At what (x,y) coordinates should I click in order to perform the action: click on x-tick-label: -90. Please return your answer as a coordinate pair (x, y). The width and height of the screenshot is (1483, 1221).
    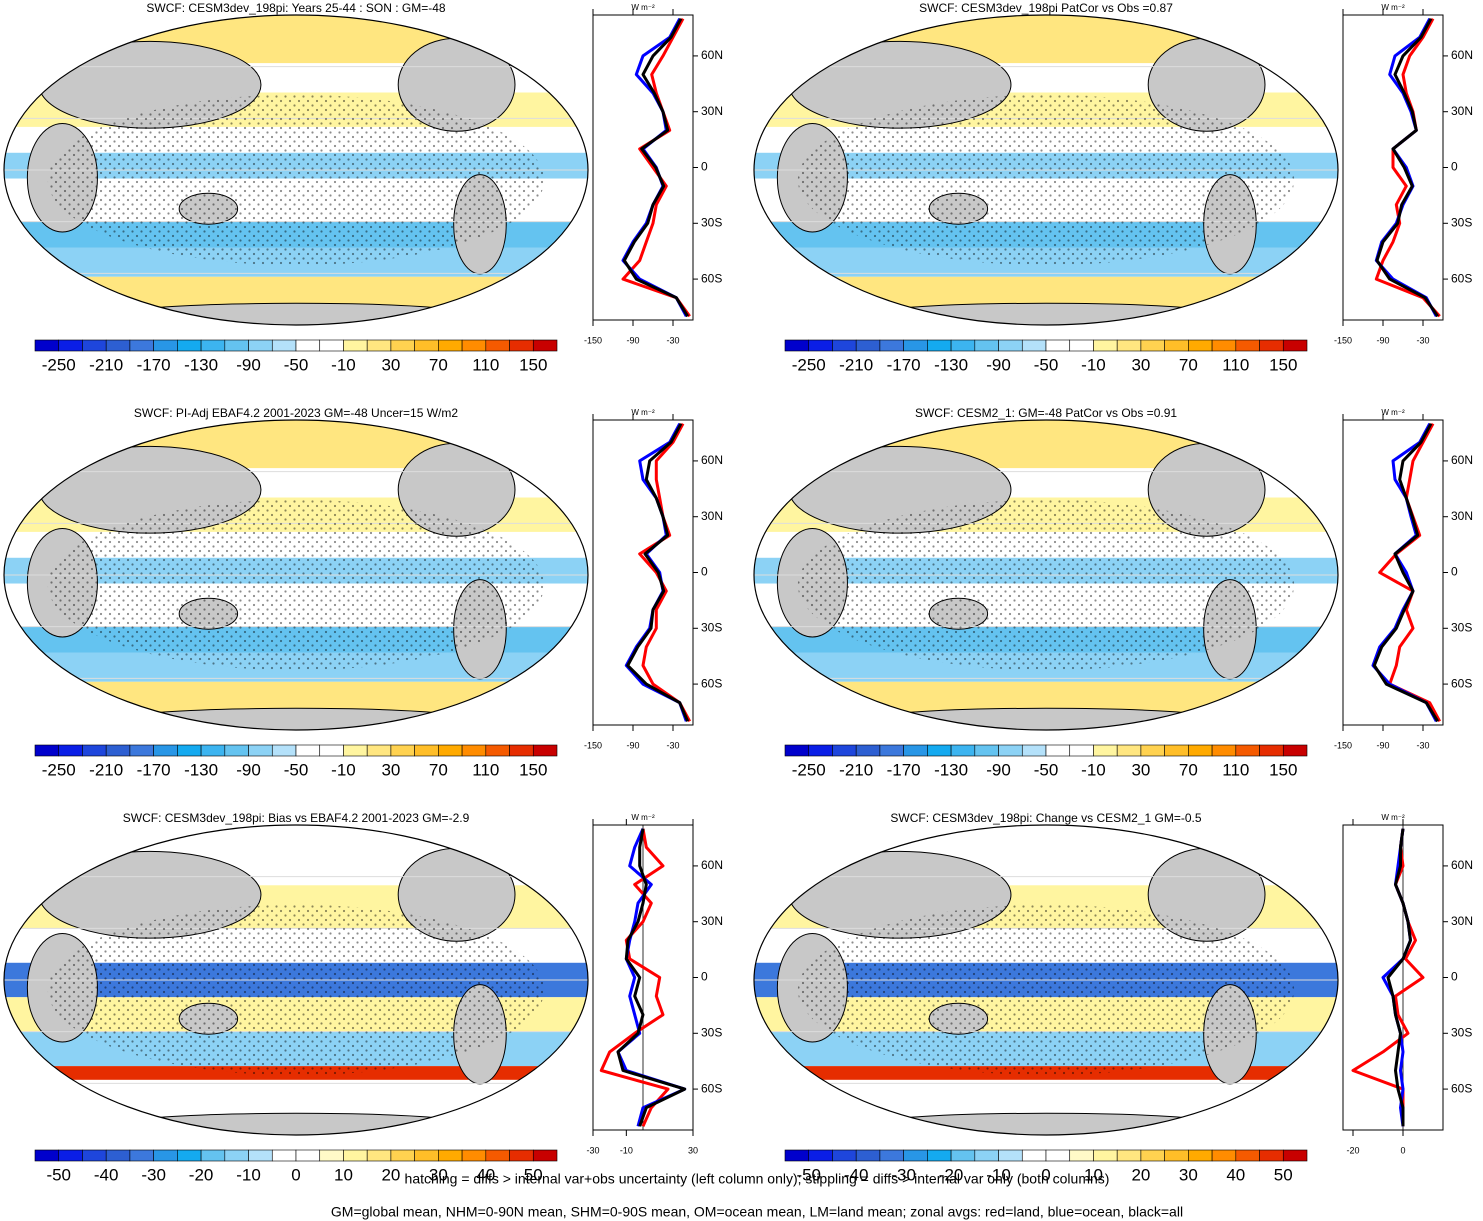
    Looking at the image, I should click on (1382, 745).